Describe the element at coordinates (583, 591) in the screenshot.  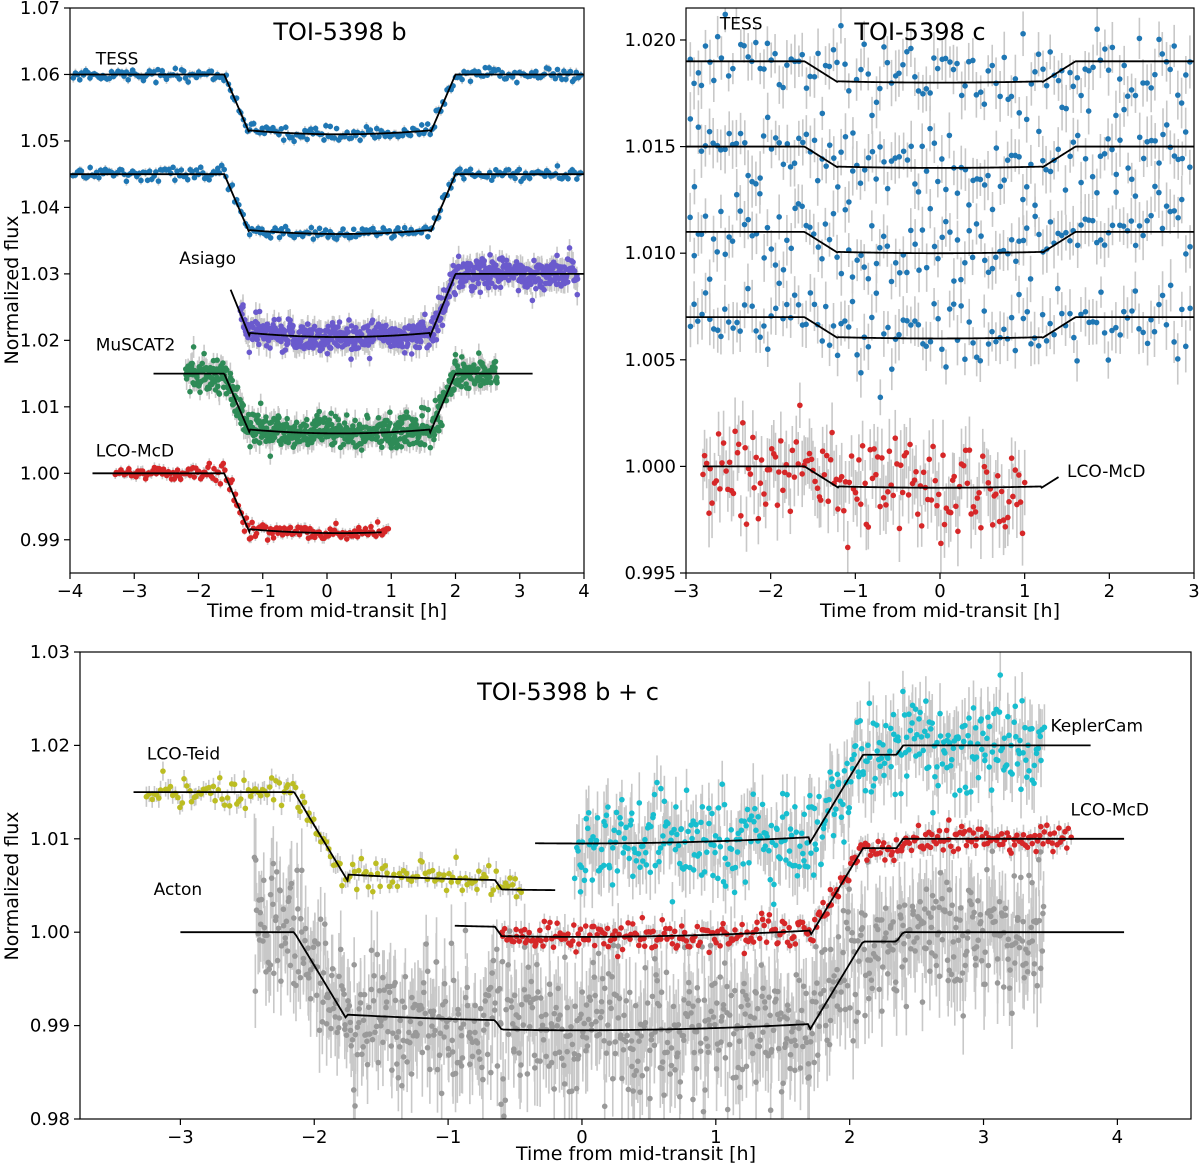
I see `x-tick-label: 4` at that location.